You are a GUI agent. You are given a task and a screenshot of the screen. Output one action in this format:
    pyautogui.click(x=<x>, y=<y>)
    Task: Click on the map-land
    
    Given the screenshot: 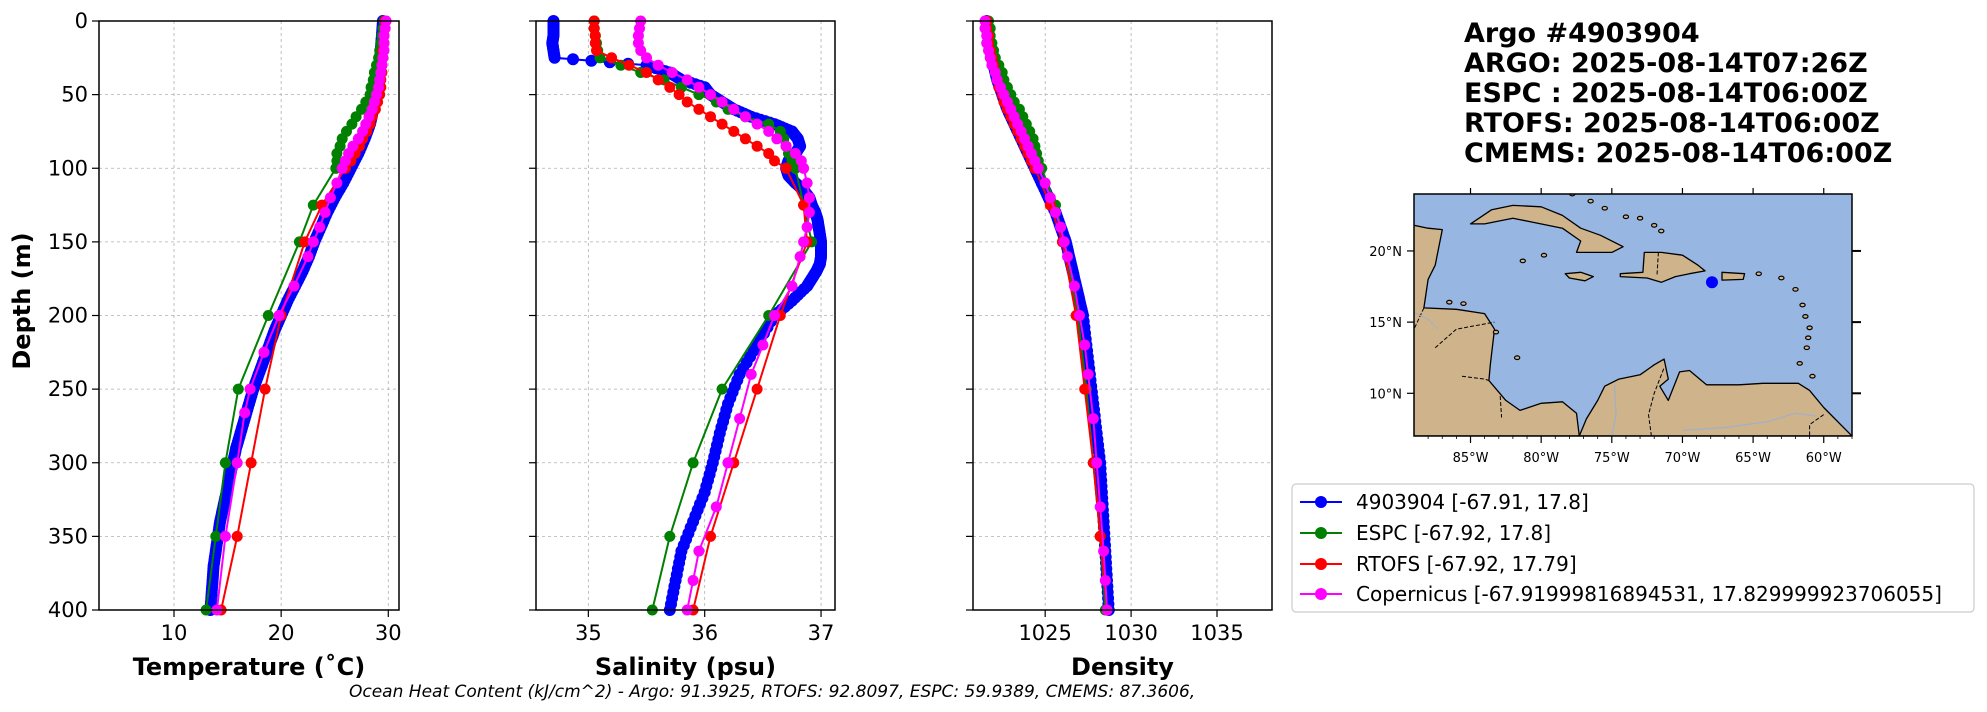 What is the action you would take?
    pyautogui.click(x=1633, y=315)
    